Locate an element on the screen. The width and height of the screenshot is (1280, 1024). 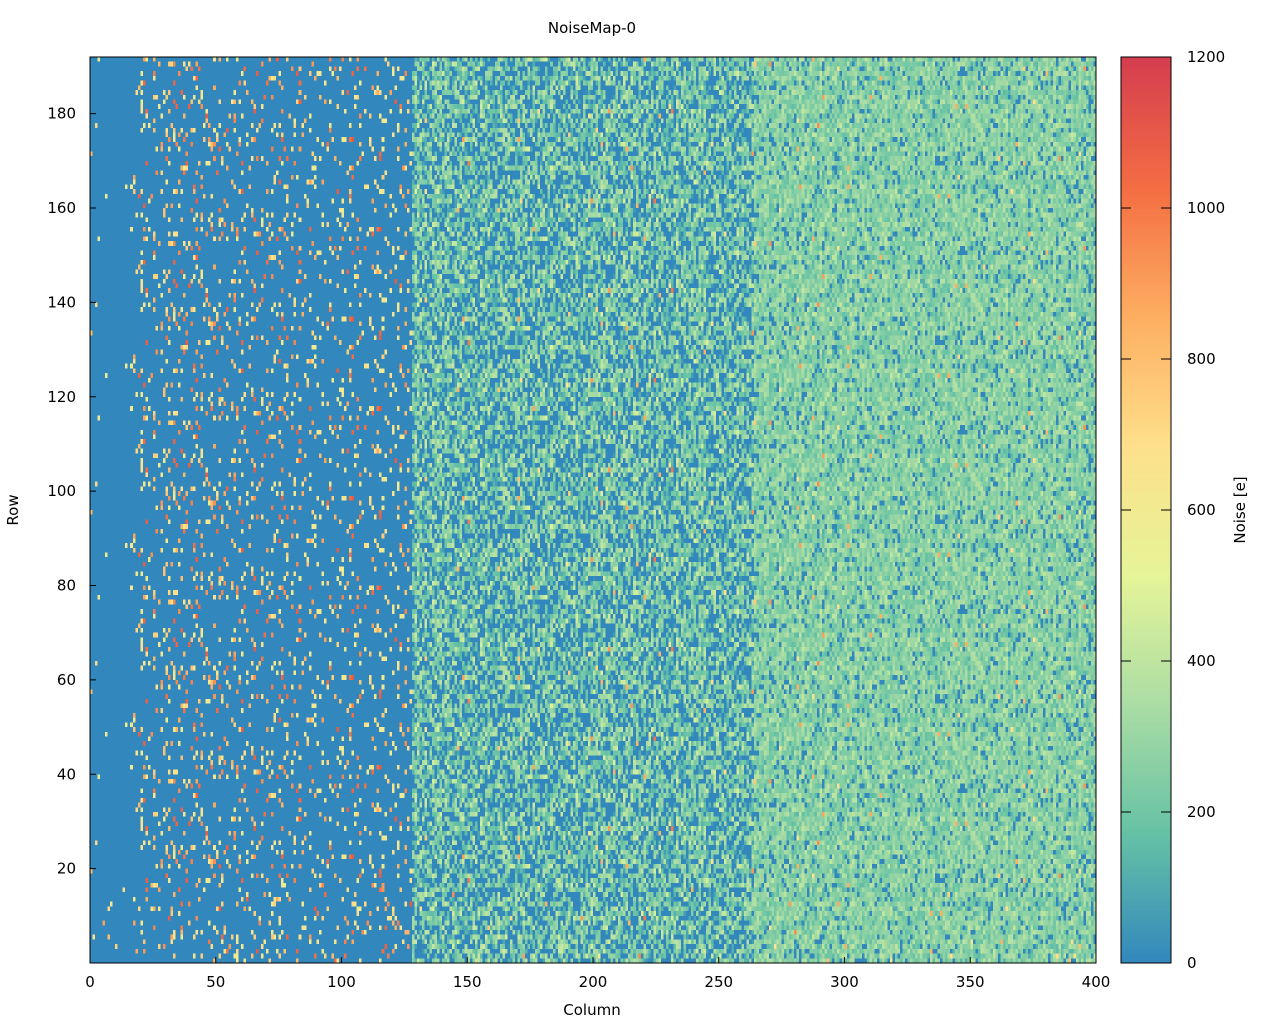
colorbar-tick-label: 400 is located at coordinates (1201, 661).